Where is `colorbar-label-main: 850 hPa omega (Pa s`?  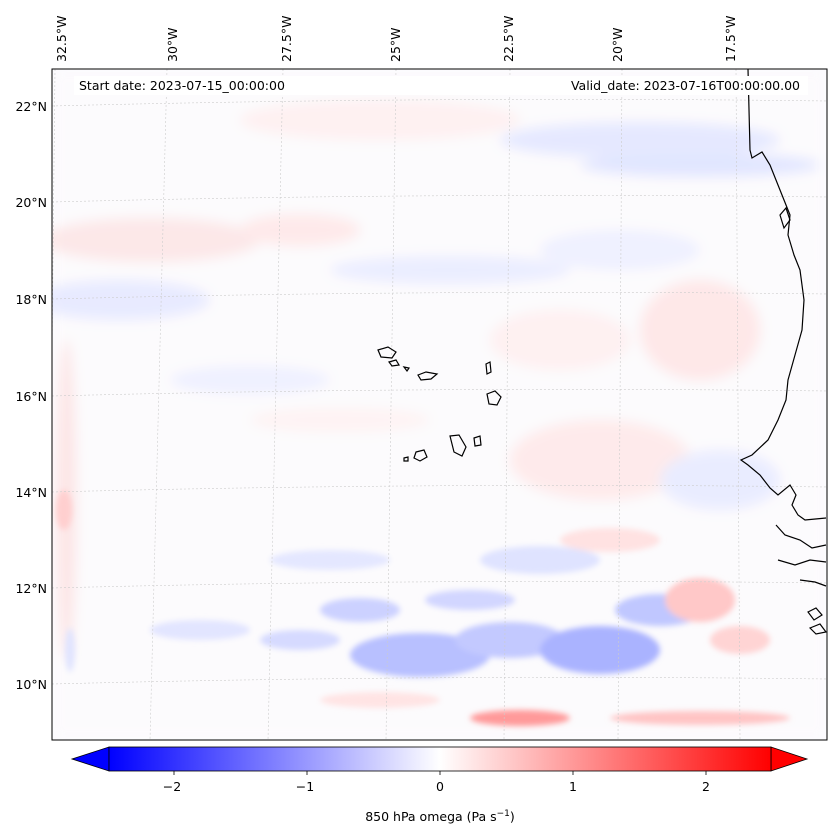 colorbar-label-main: 850 hPa omega (Pa s is located at coordinates (430, 816).